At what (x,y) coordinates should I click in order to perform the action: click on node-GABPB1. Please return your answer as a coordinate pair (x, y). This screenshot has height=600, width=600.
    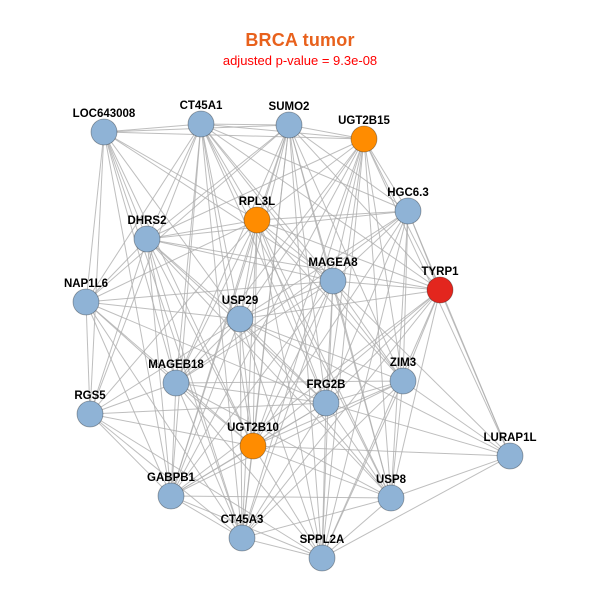
    Looking at the image, I should click on (171, 496).